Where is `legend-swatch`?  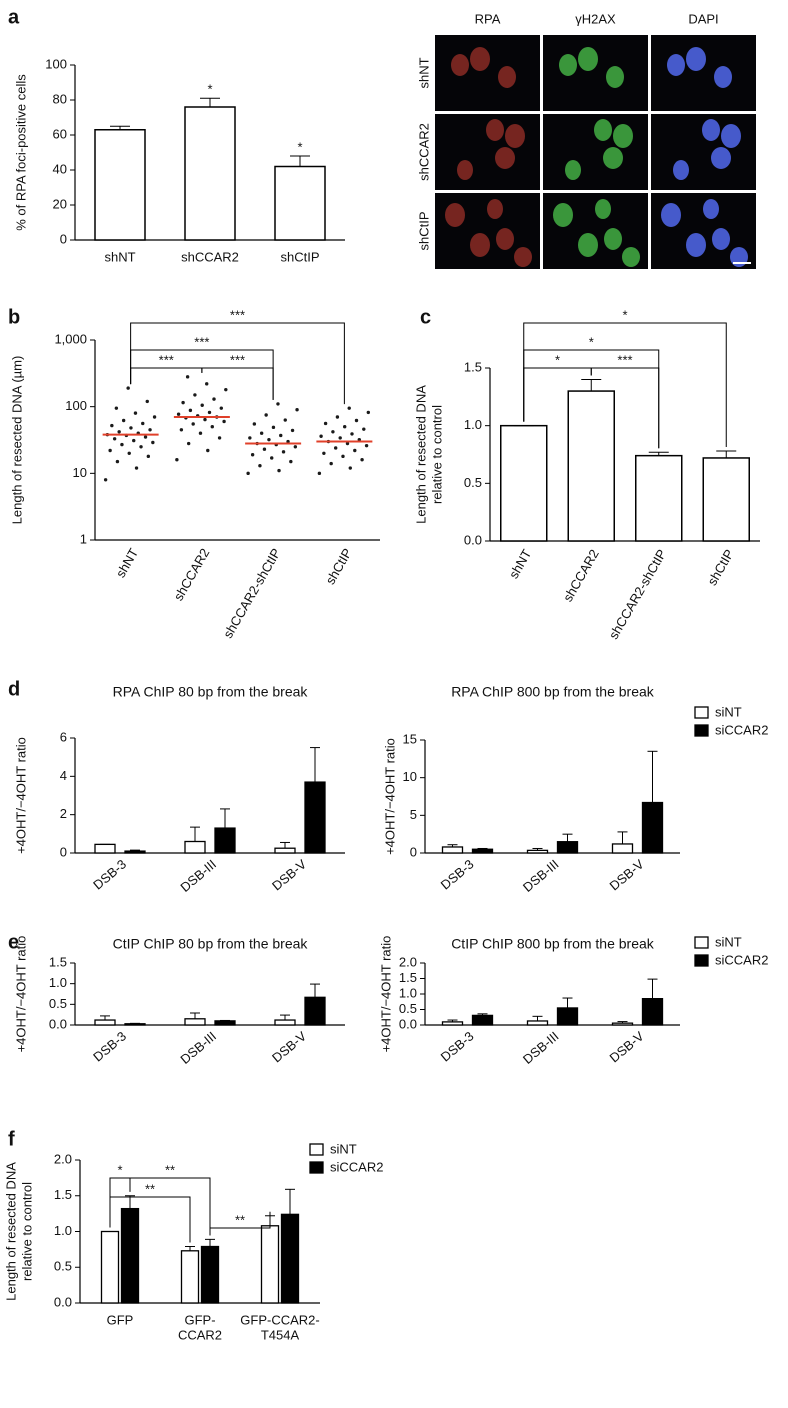
legend-swatch is located at coordinates (701, 942).